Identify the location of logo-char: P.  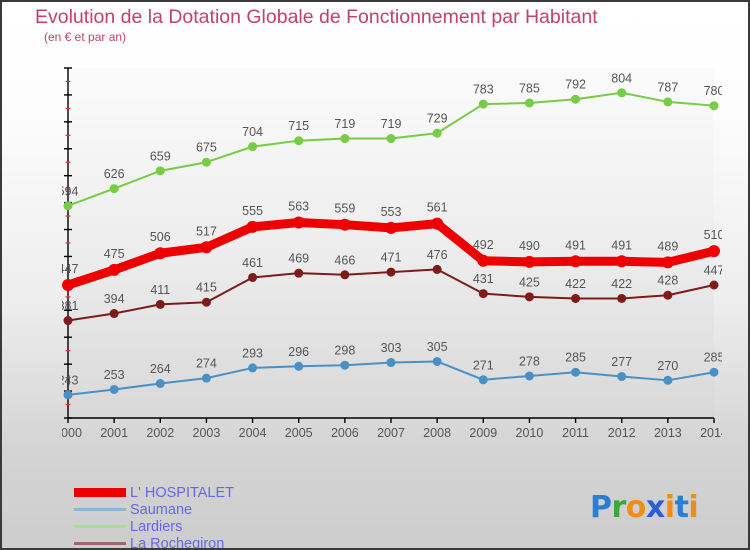
(601, 507).